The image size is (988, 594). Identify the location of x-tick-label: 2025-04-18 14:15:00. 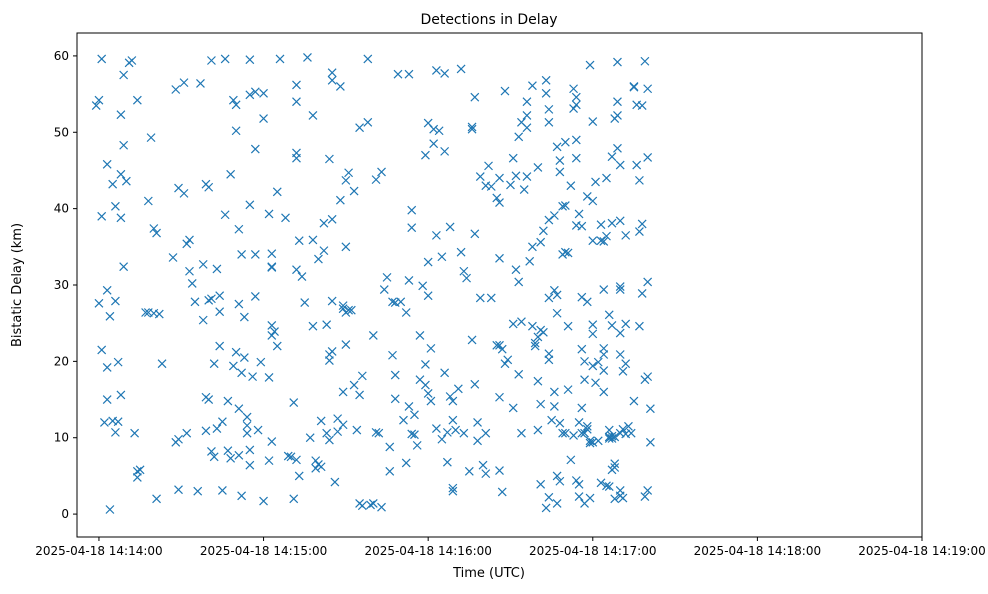
(263, 551).